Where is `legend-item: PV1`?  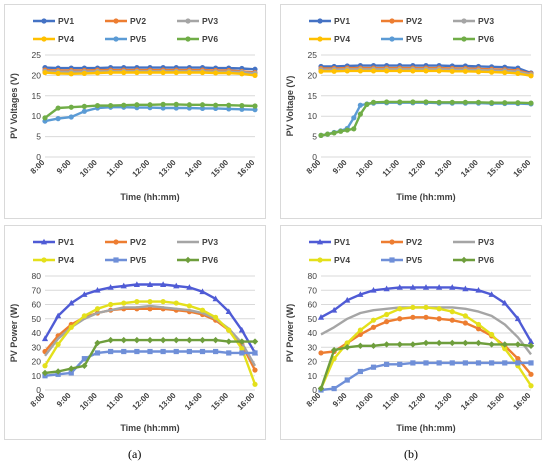 legend-item: PV1 is located at coordinates (53, 21).